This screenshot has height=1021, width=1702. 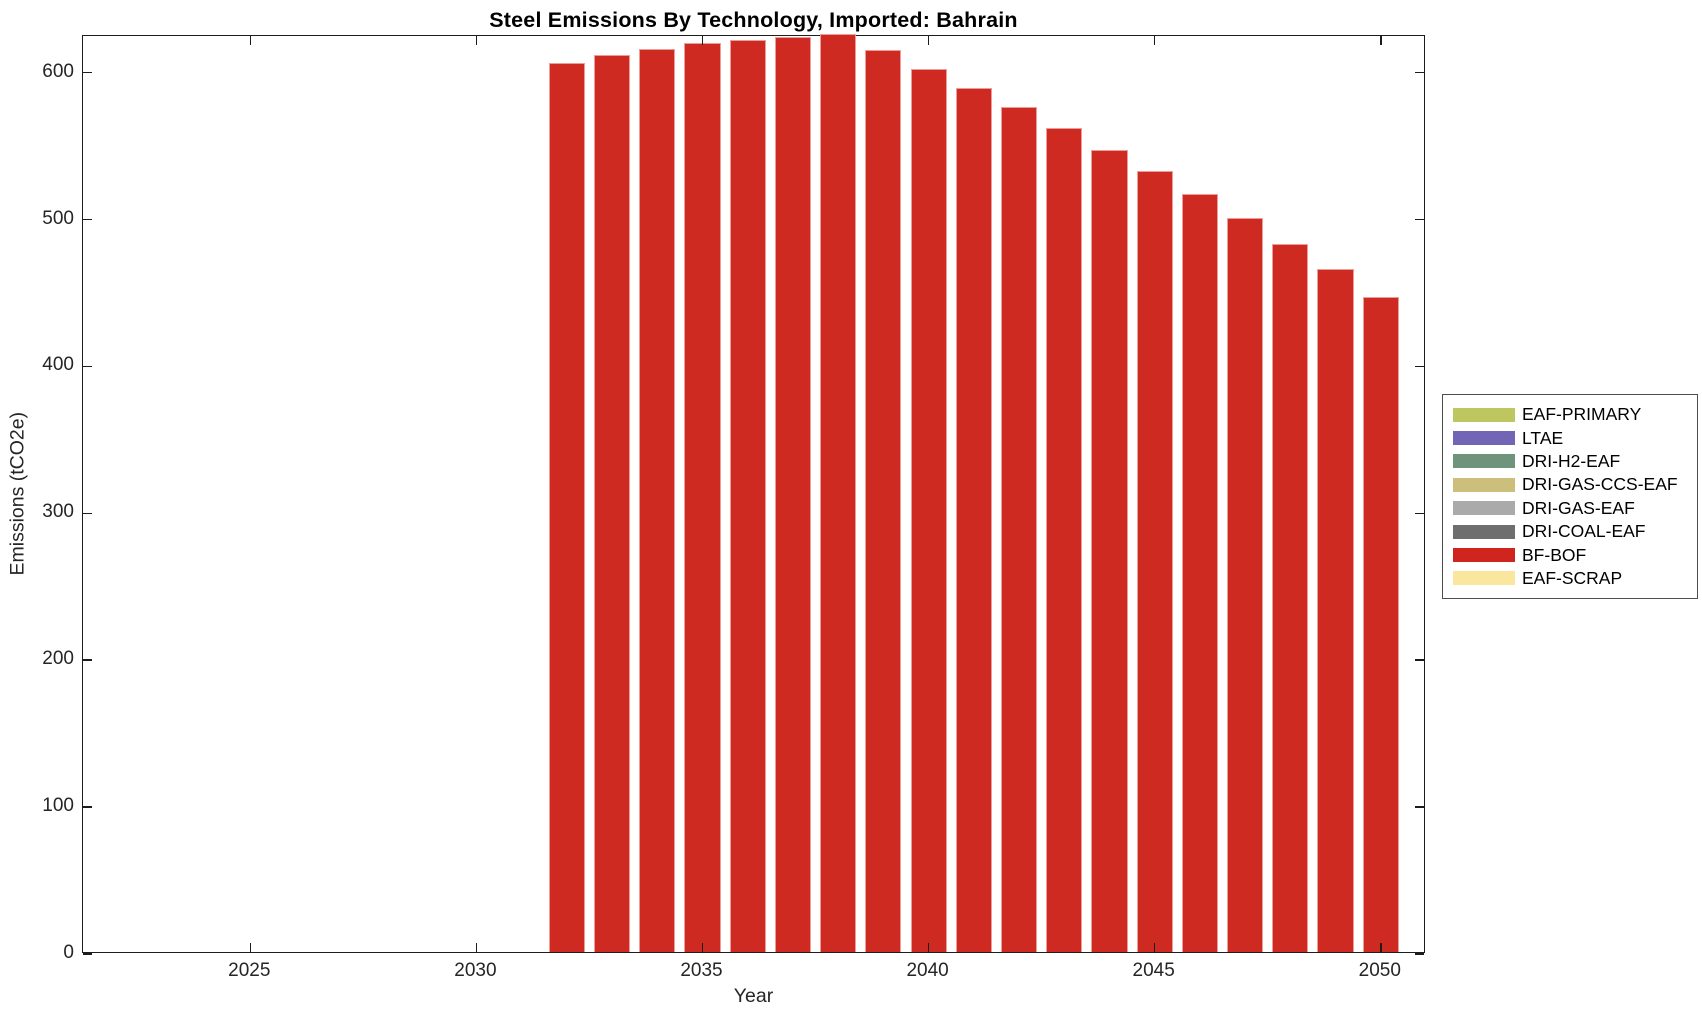 What do you see at coordinates (566, 507) in the screenshot?
I see `bar-bf-bof-2032` at bounding box center [566, 507].